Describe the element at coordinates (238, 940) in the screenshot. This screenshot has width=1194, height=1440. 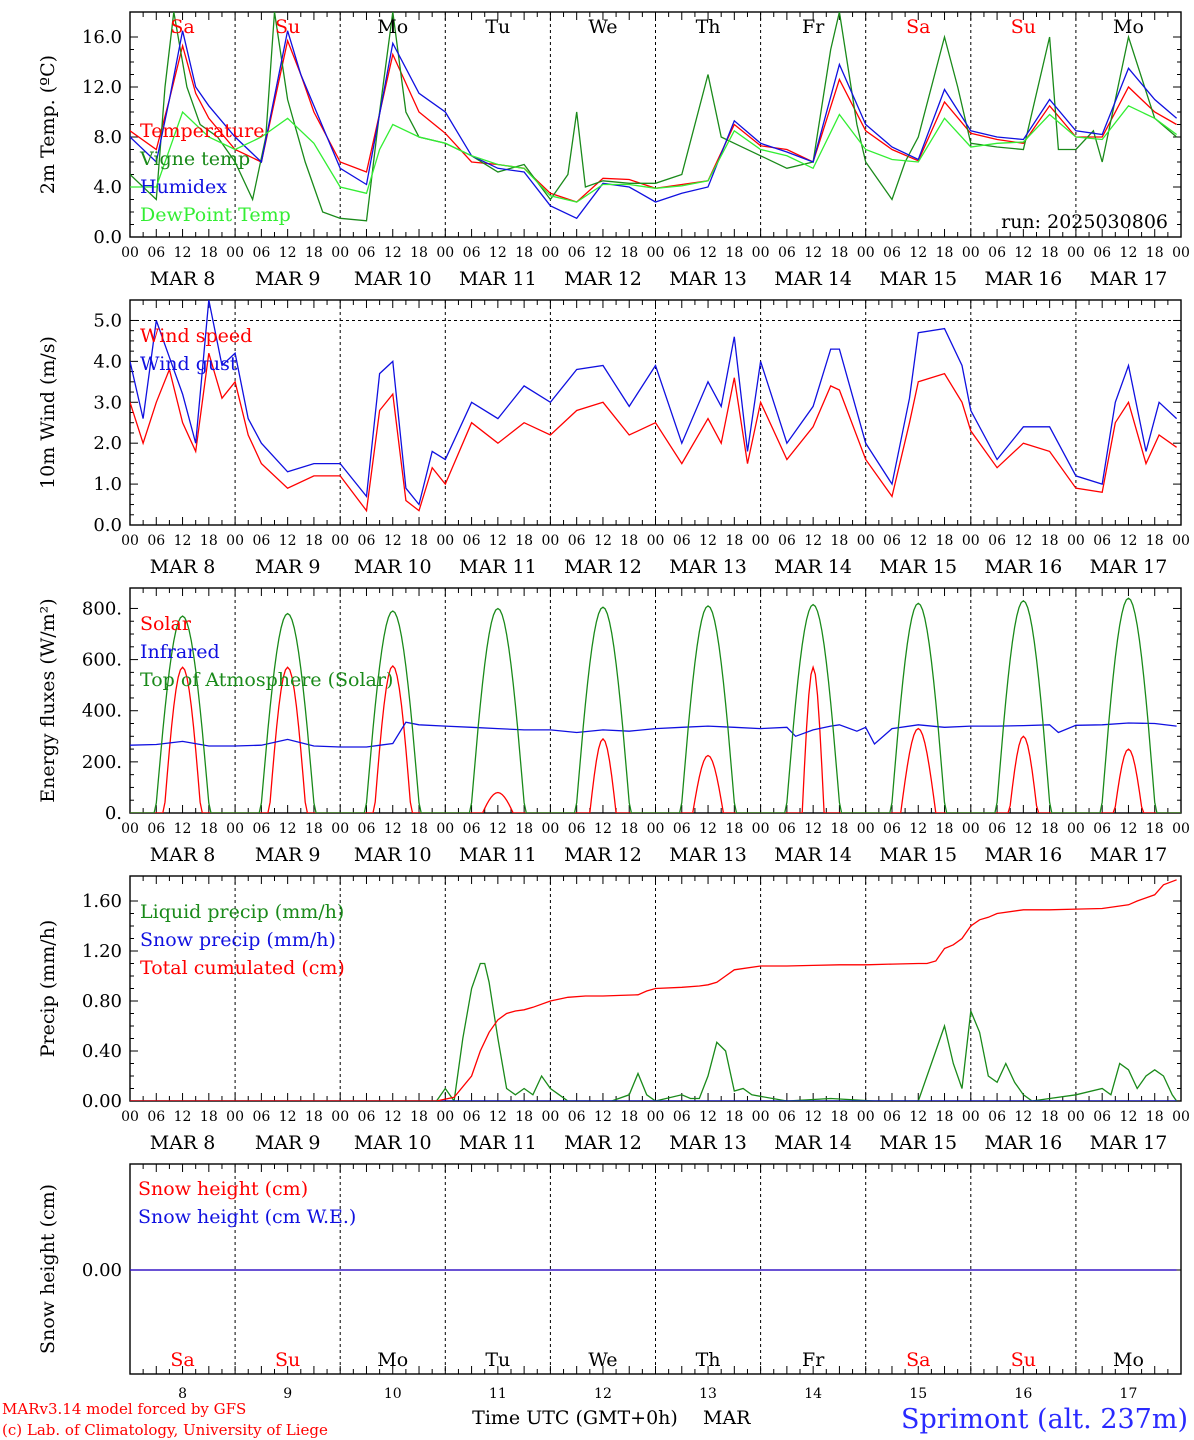
I see `legend-entry: Snow precip (mm/h)` at that location.